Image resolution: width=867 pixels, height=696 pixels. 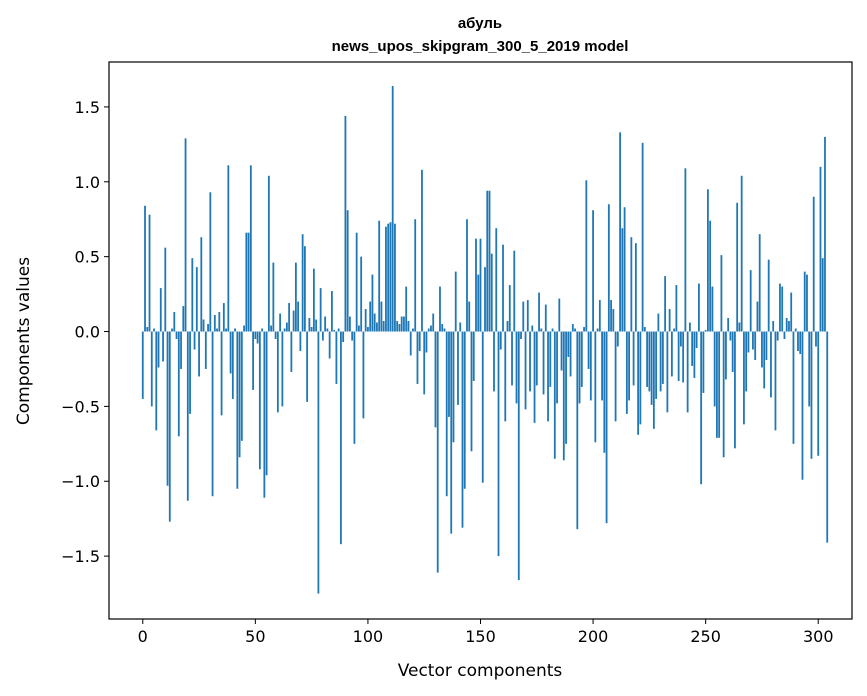 What do you see at coordinates (486, 632) in the screenshot?
I see `x-axis-ticks: 0 50 100 150 200 250 300` at bounding box center [486, 632].